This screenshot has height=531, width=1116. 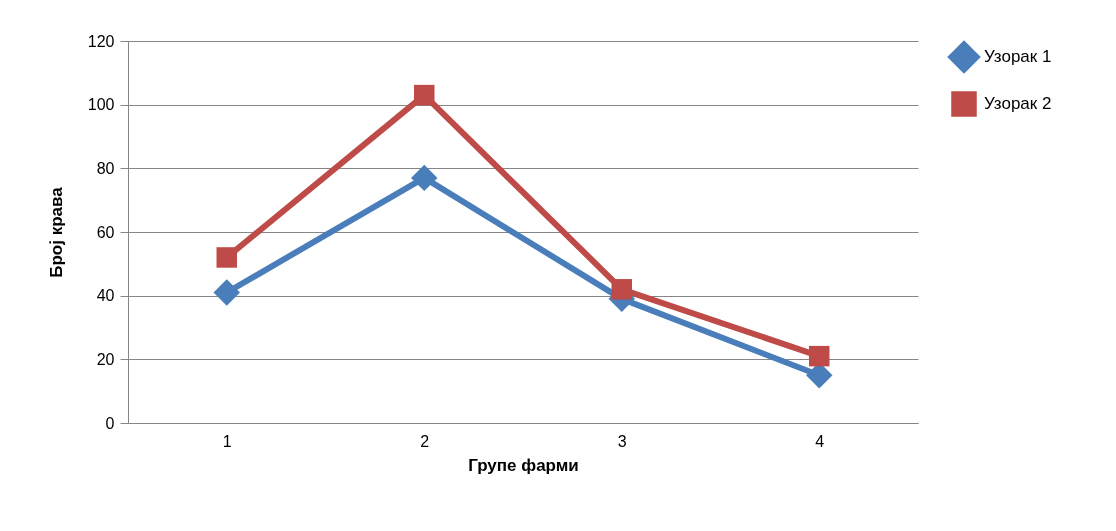 I want to click on y-tick-label: 100, so click(x=101, y=105).